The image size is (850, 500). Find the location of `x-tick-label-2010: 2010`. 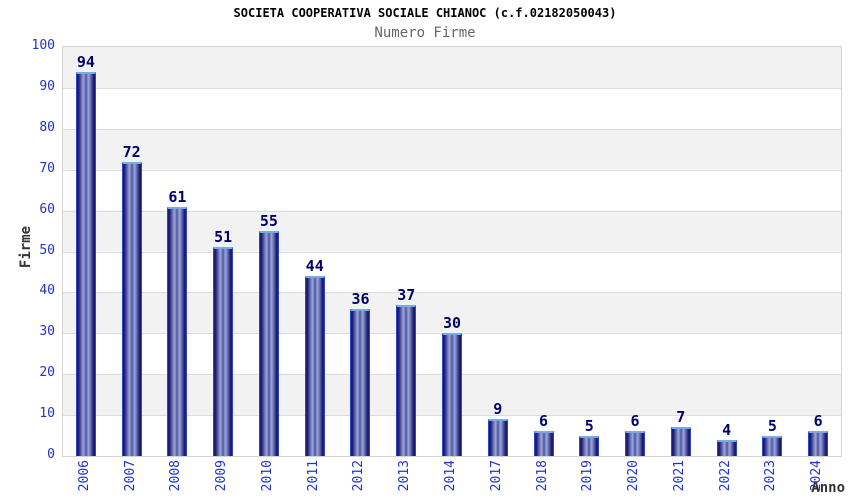

x-tick-label-2010: 2010 is located at coordinates (267, 476).